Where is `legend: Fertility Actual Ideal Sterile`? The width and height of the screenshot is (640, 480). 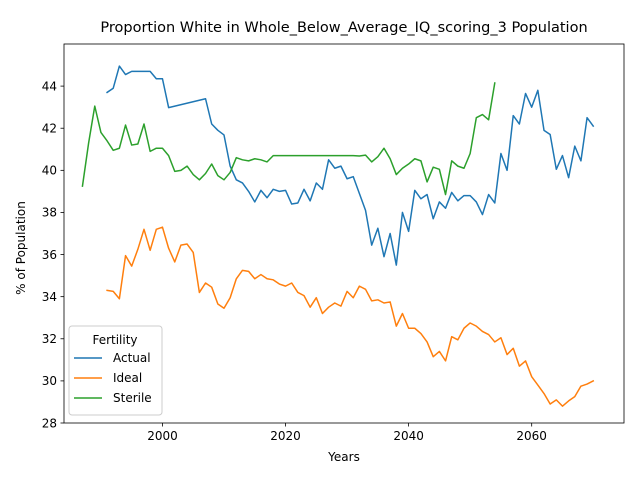
legend: Fertility Actual Ideal Sterile is located at coordinates (115, 370).